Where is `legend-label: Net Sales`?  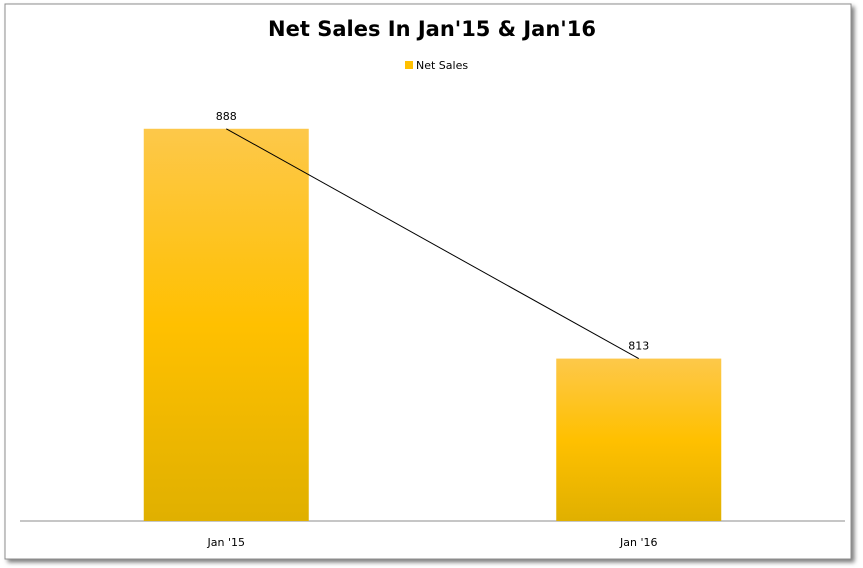 legend-label: Net Sales is located at coordinates (442, 65).